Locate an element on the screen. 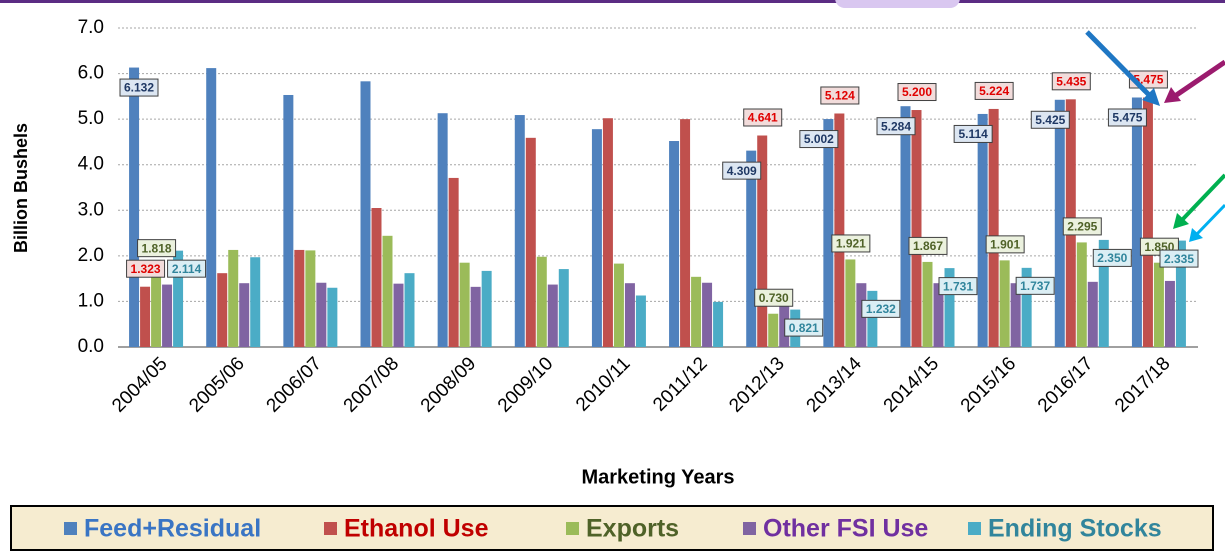 The width and height of the screenshot is (1225, 555). data-label: 5.284 is located at coordinates (896, 126).